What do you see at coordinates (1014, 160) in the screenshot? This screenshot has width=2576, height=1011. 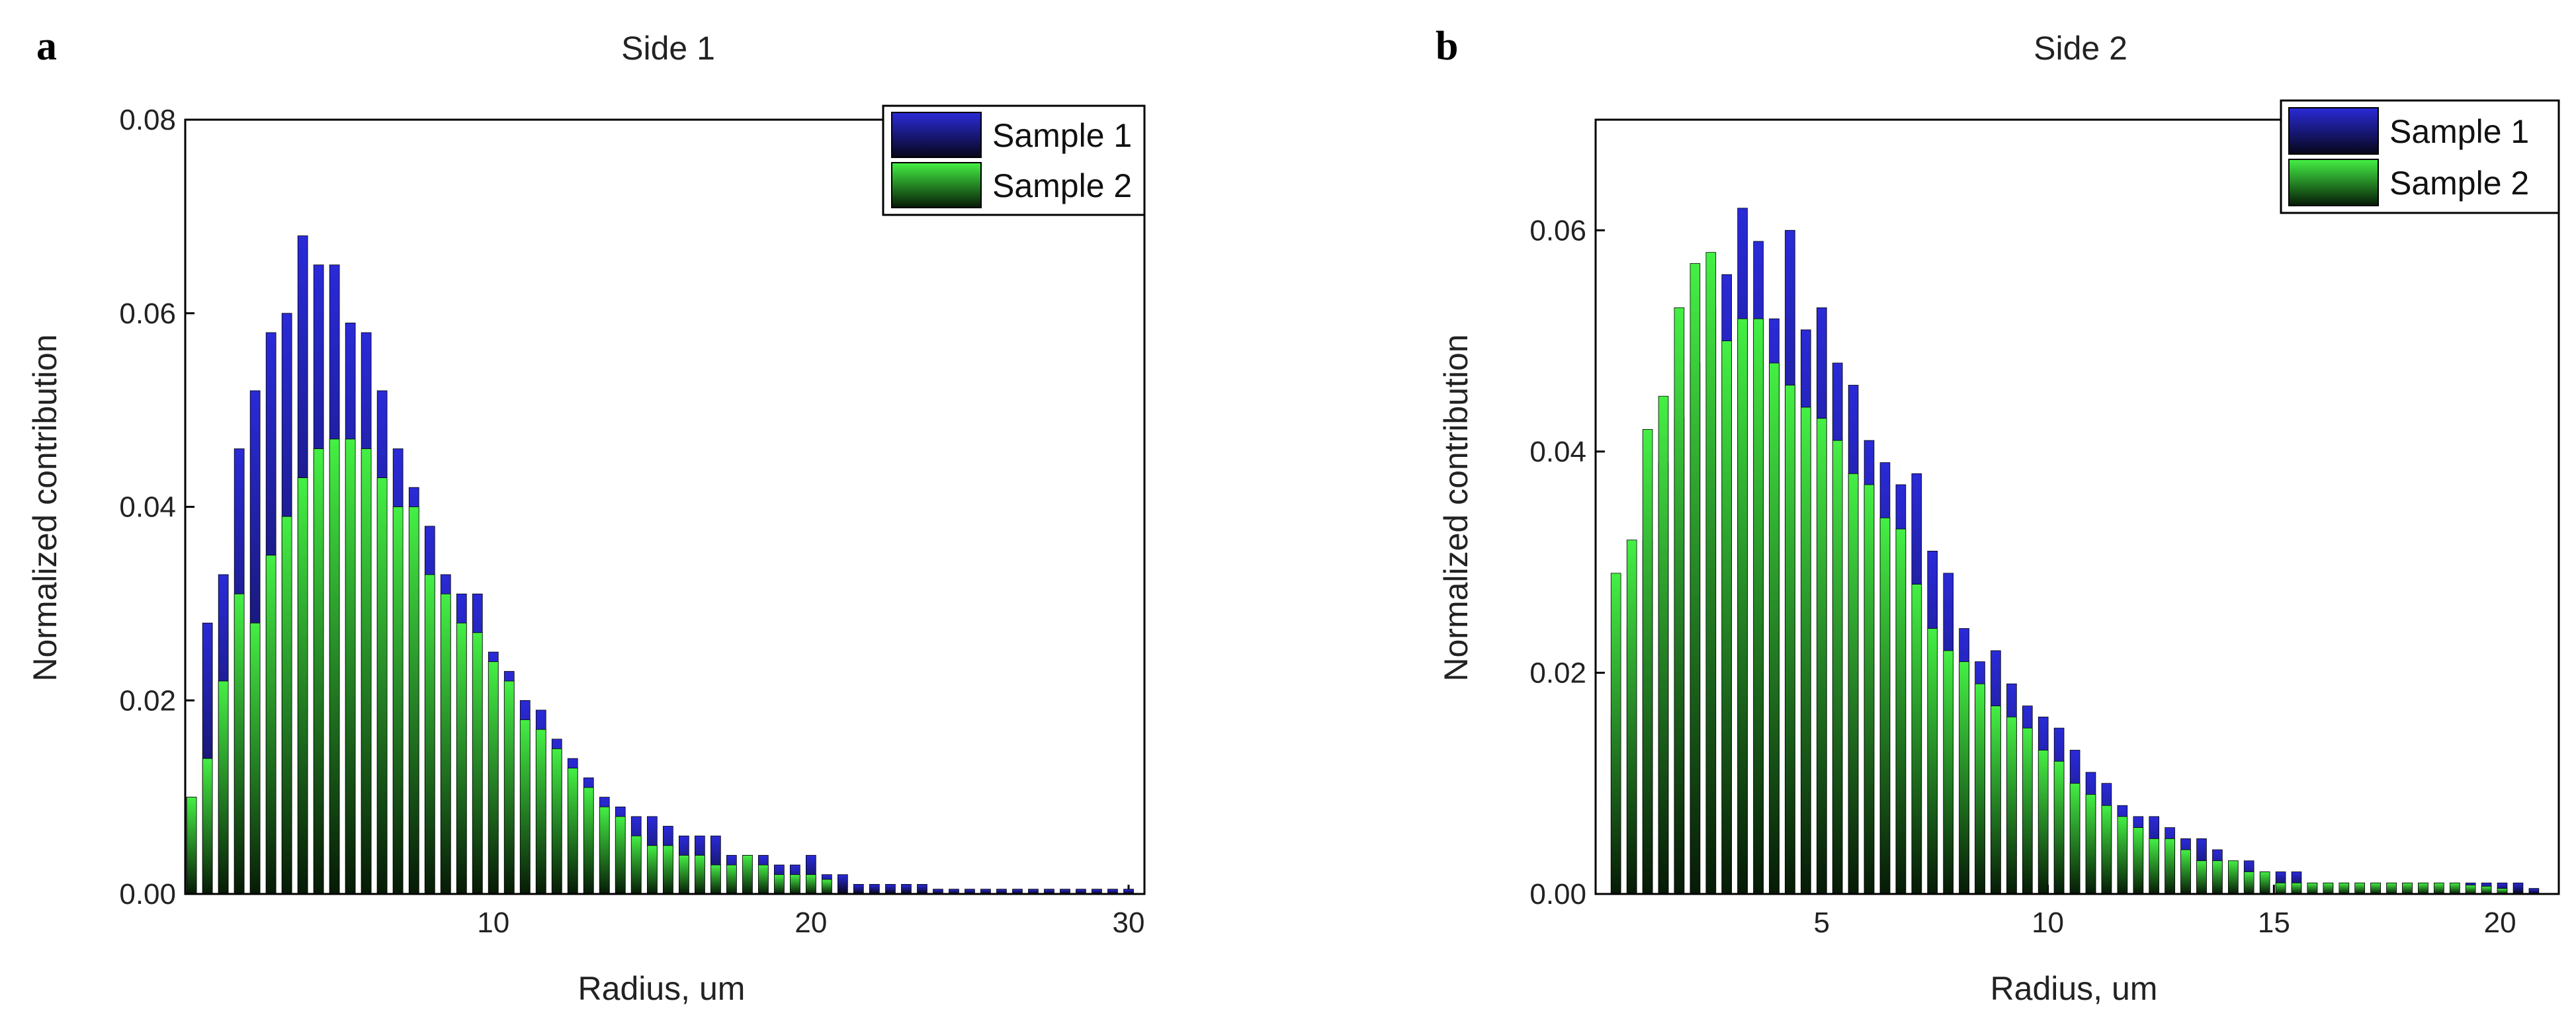 I see `legend-a: Sample 1 Sample 2` at bounding box center [1014, 160].